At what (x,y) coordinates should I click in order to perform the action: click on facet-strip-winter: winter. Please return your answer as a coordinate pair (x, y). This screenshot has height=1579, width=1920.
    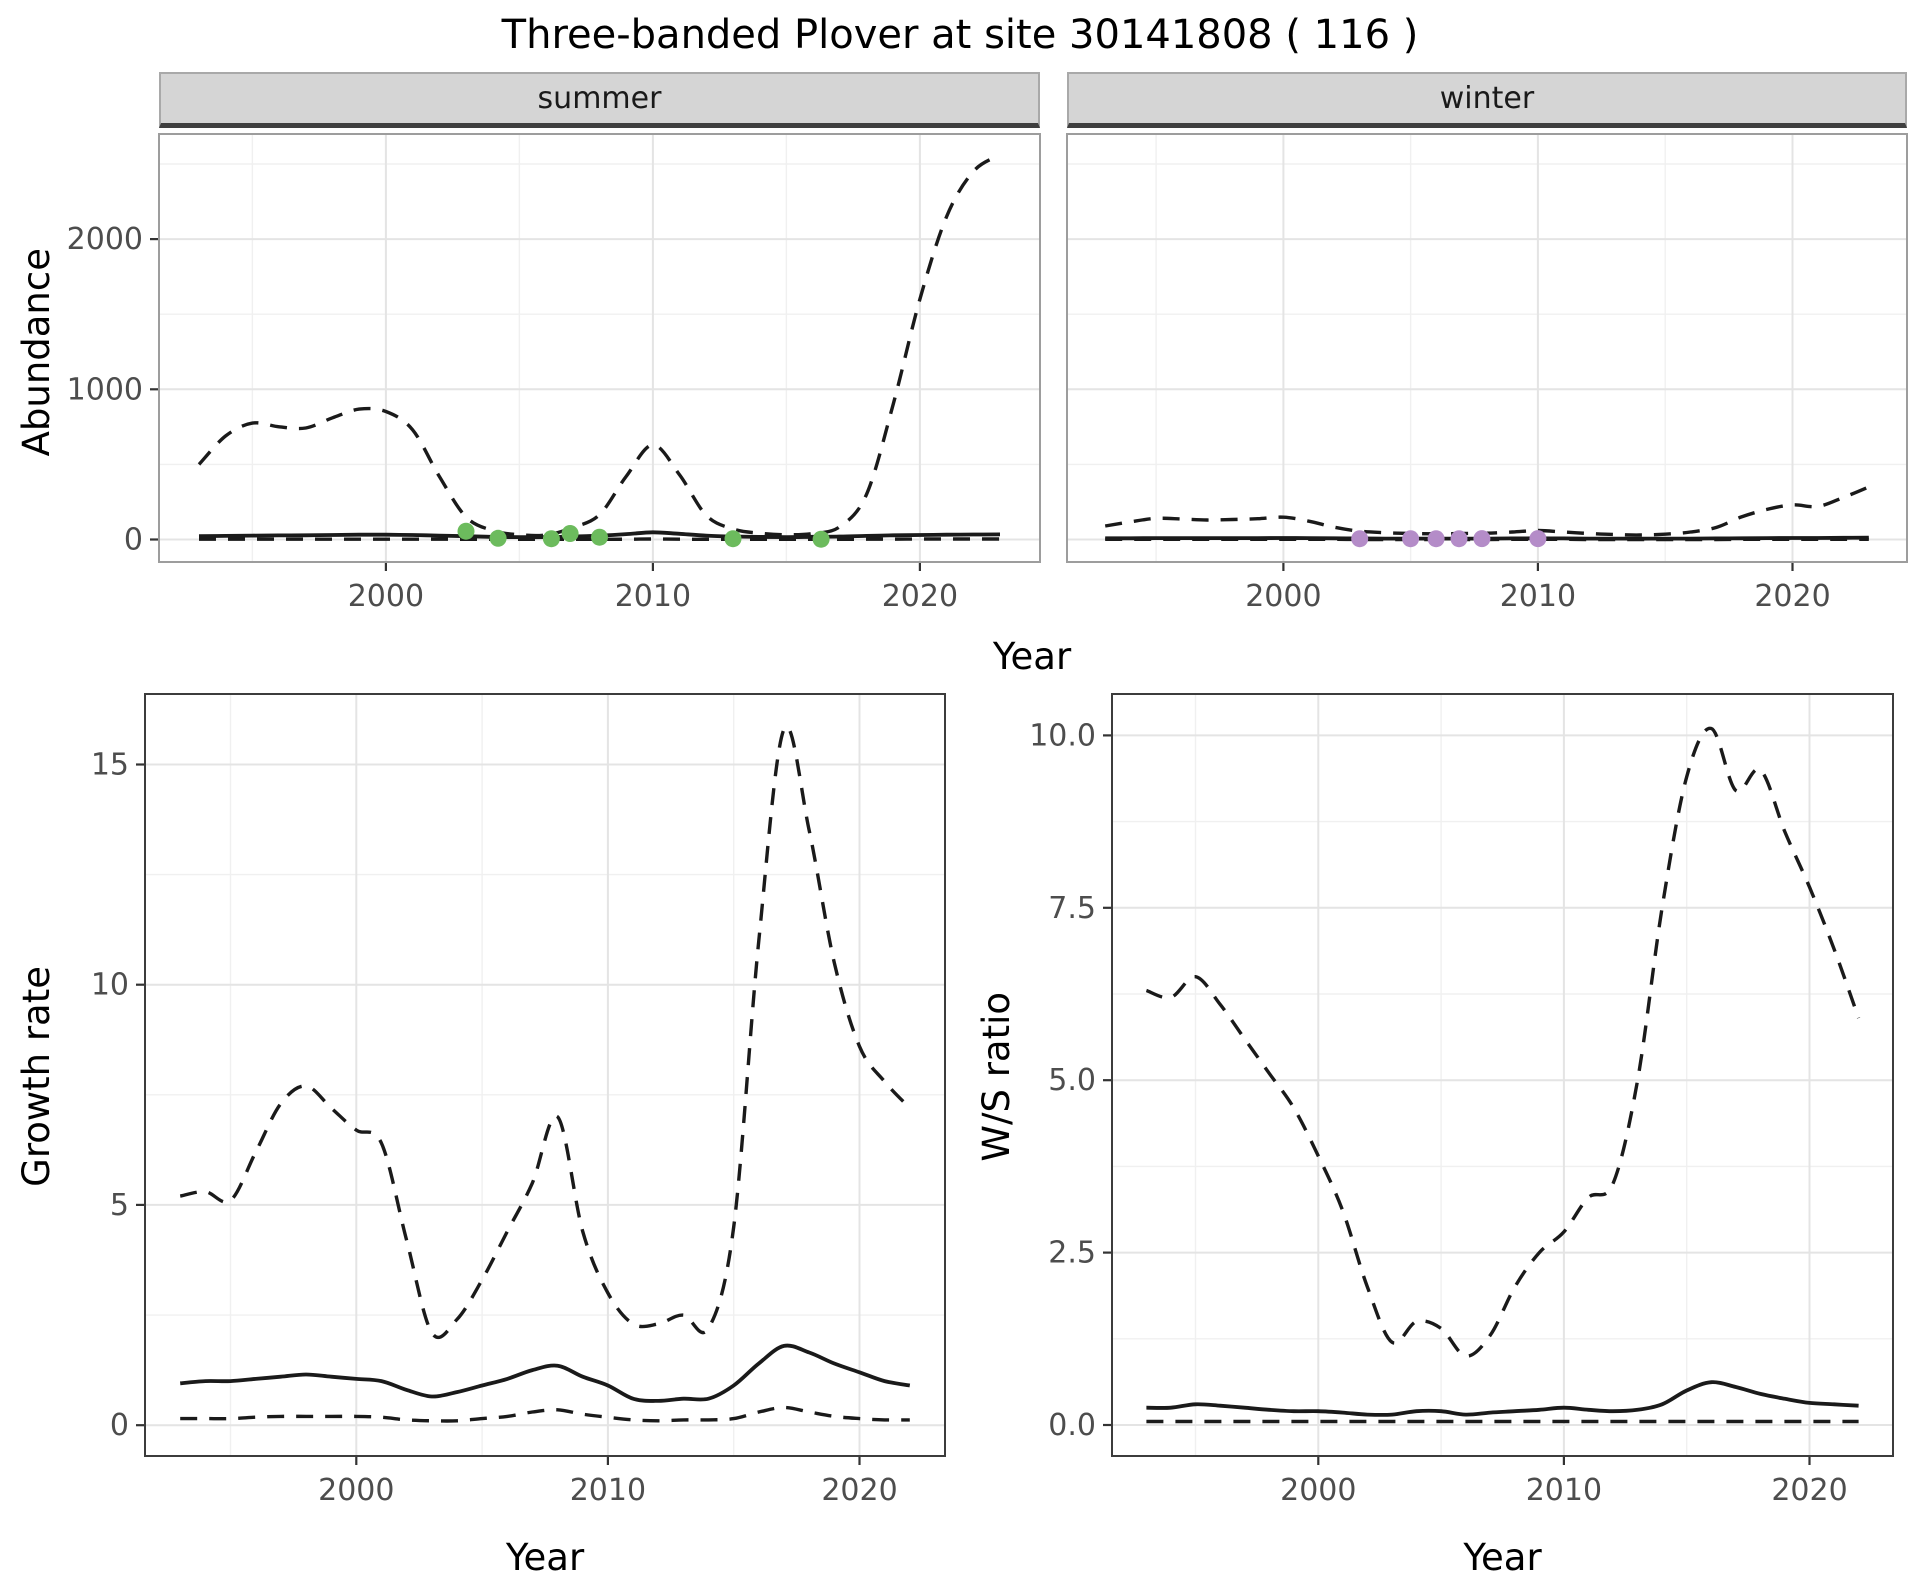
    Looking at the image, I should click on (1487, 100).